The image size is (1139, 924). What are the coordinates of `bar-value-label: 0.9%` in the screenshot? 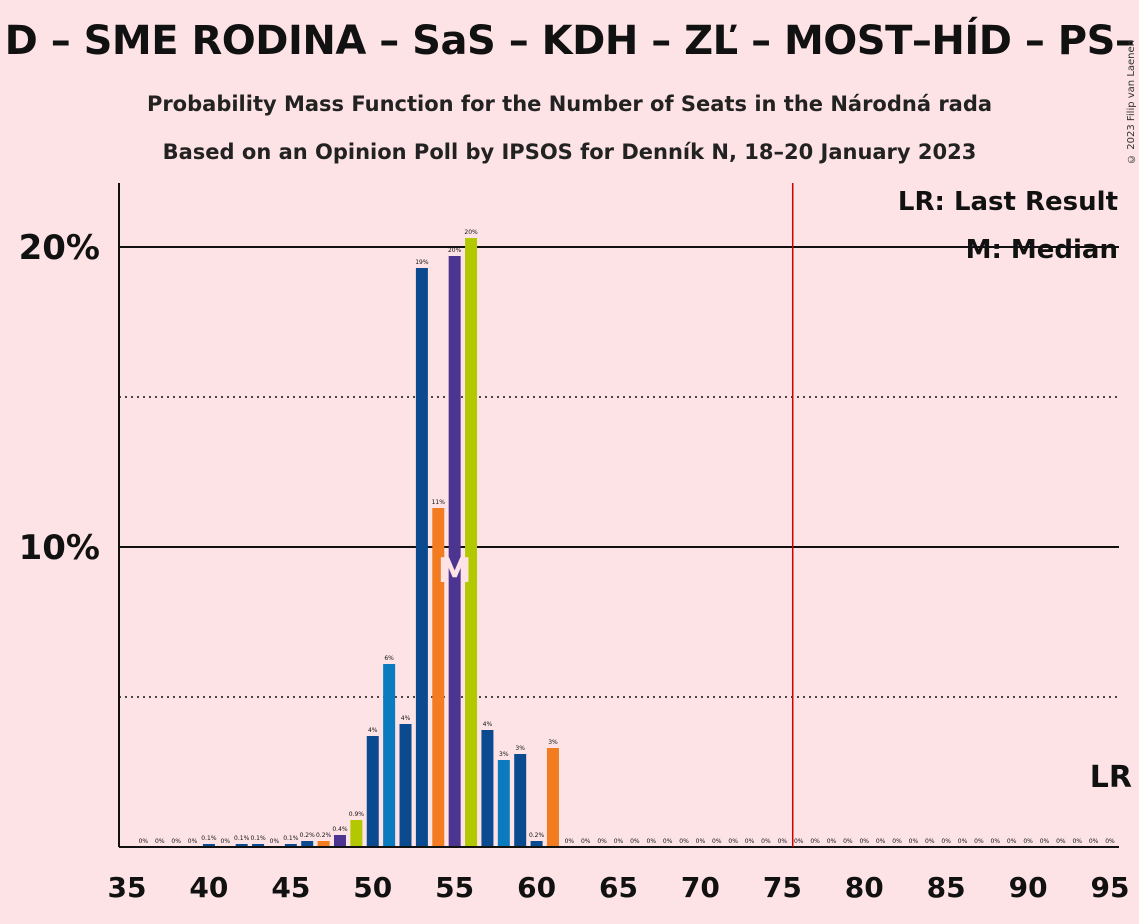 It's located at (357, 814).